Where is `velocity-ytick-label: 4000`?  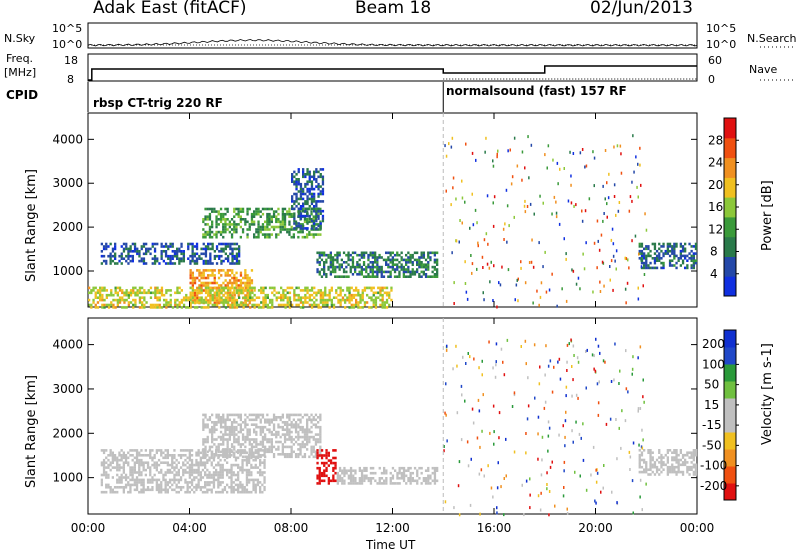
velocity-ytick-label: 4000 is located at coordinates (67, 345).